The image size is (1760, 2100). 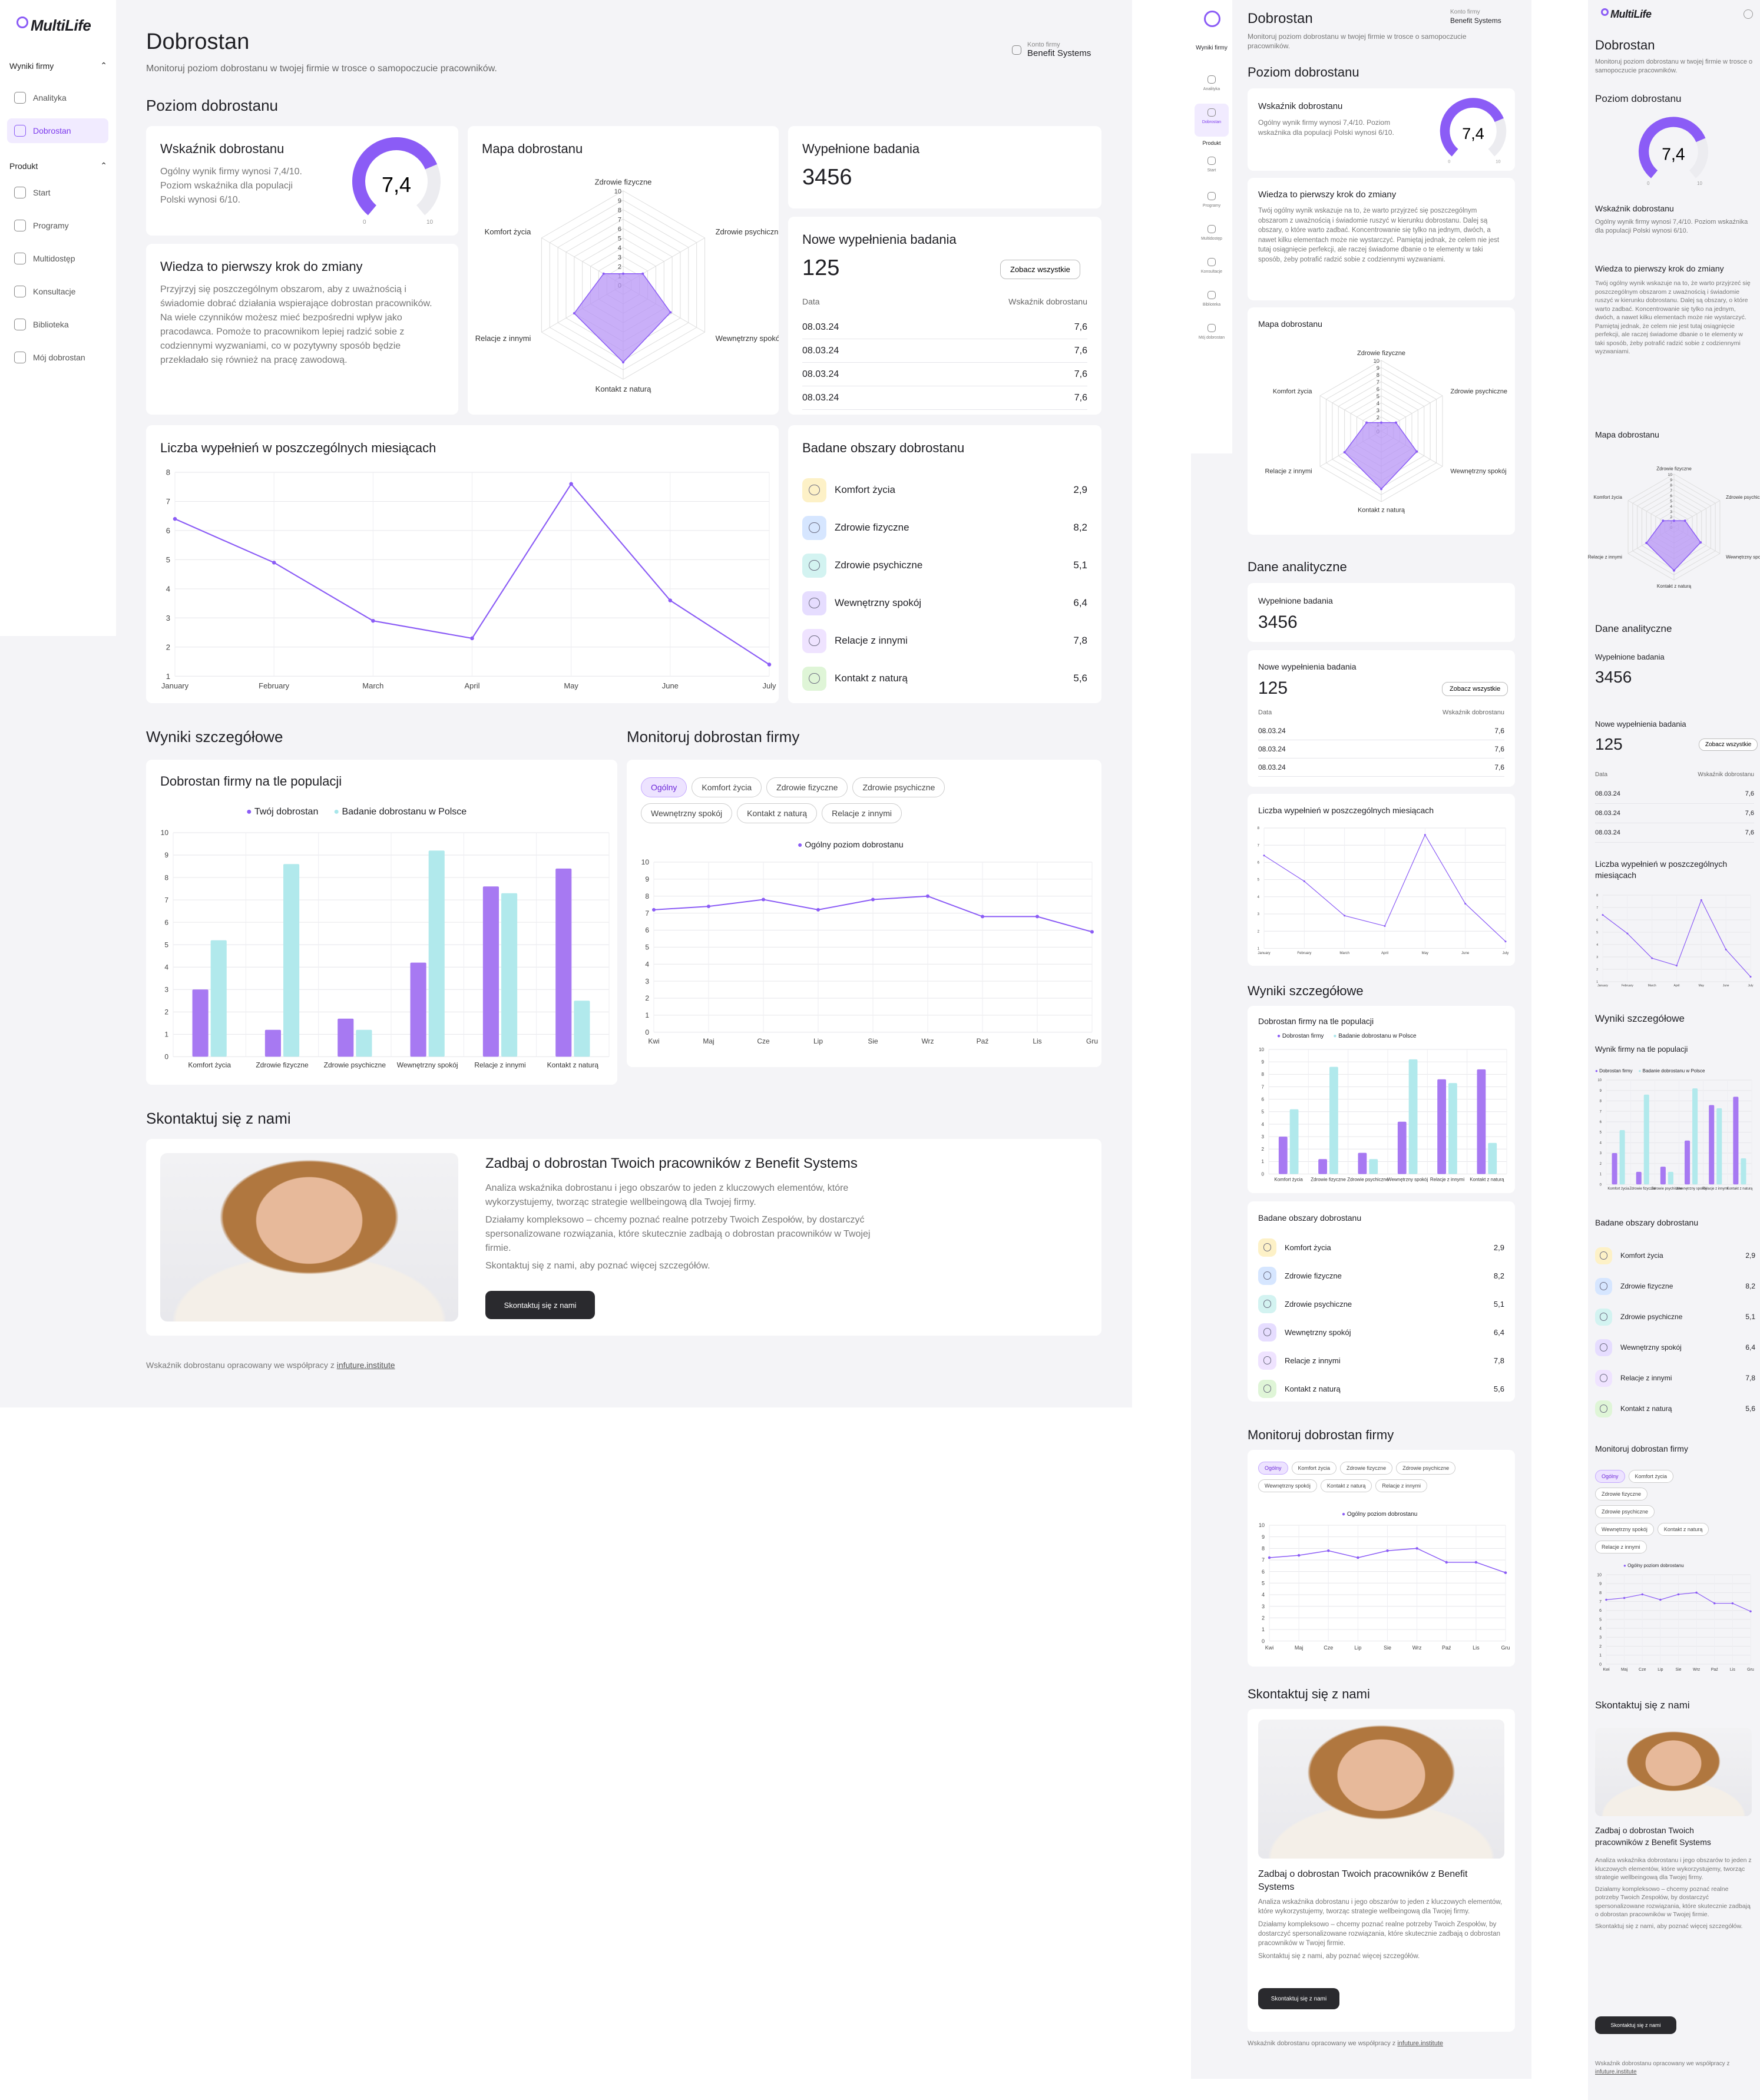 What do you see at coordinates (1368, 1180) in the screenshot?
I see `x-tick-label: Zdrowie psychiczne` at bounding box center [1368, 1180].